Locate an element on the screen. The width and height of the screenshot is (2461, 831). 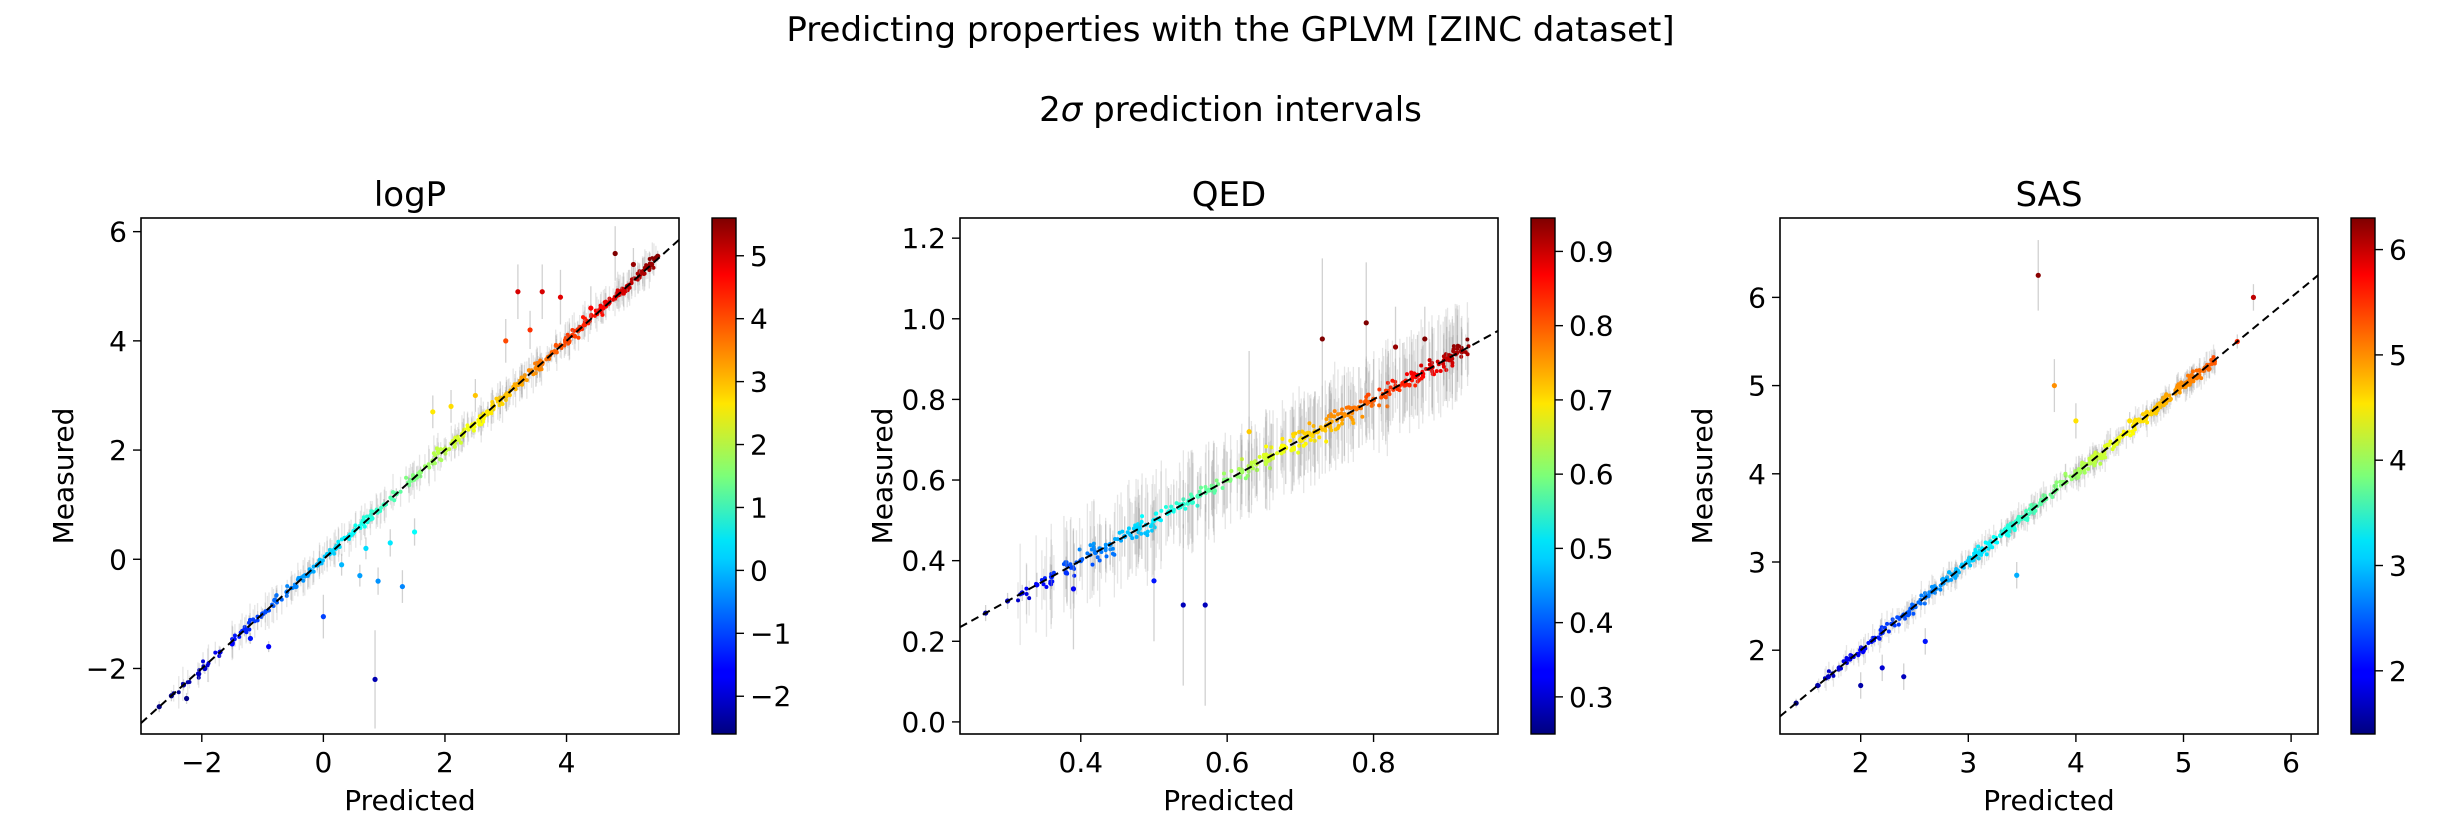
x-tick-label: 2 is located at coordinates (1861, 762).